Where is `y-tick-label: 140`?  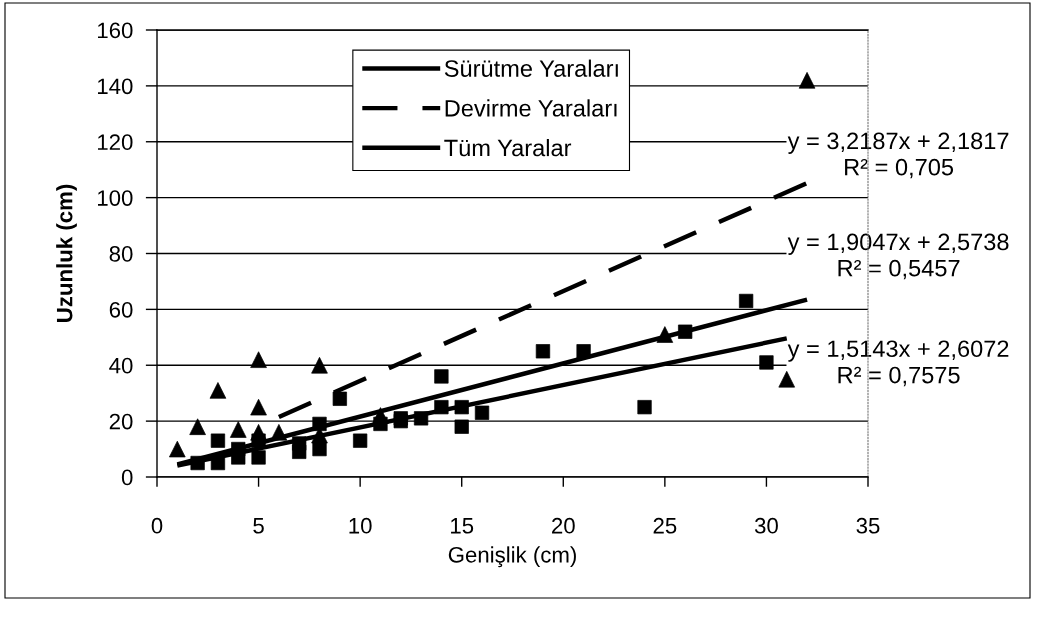 y-tick-label: 140 is located at coordinates (115, 86).